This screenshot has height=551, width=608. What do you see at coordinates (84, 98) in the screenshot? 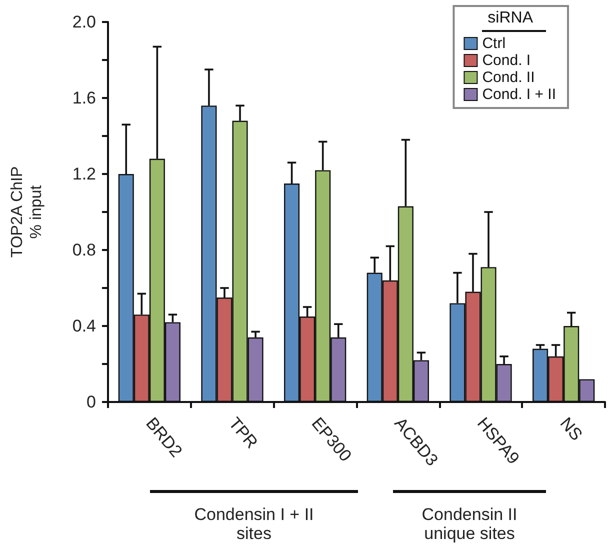
I see `y-tick-label: 1.6` at bounding box center [84, 98].